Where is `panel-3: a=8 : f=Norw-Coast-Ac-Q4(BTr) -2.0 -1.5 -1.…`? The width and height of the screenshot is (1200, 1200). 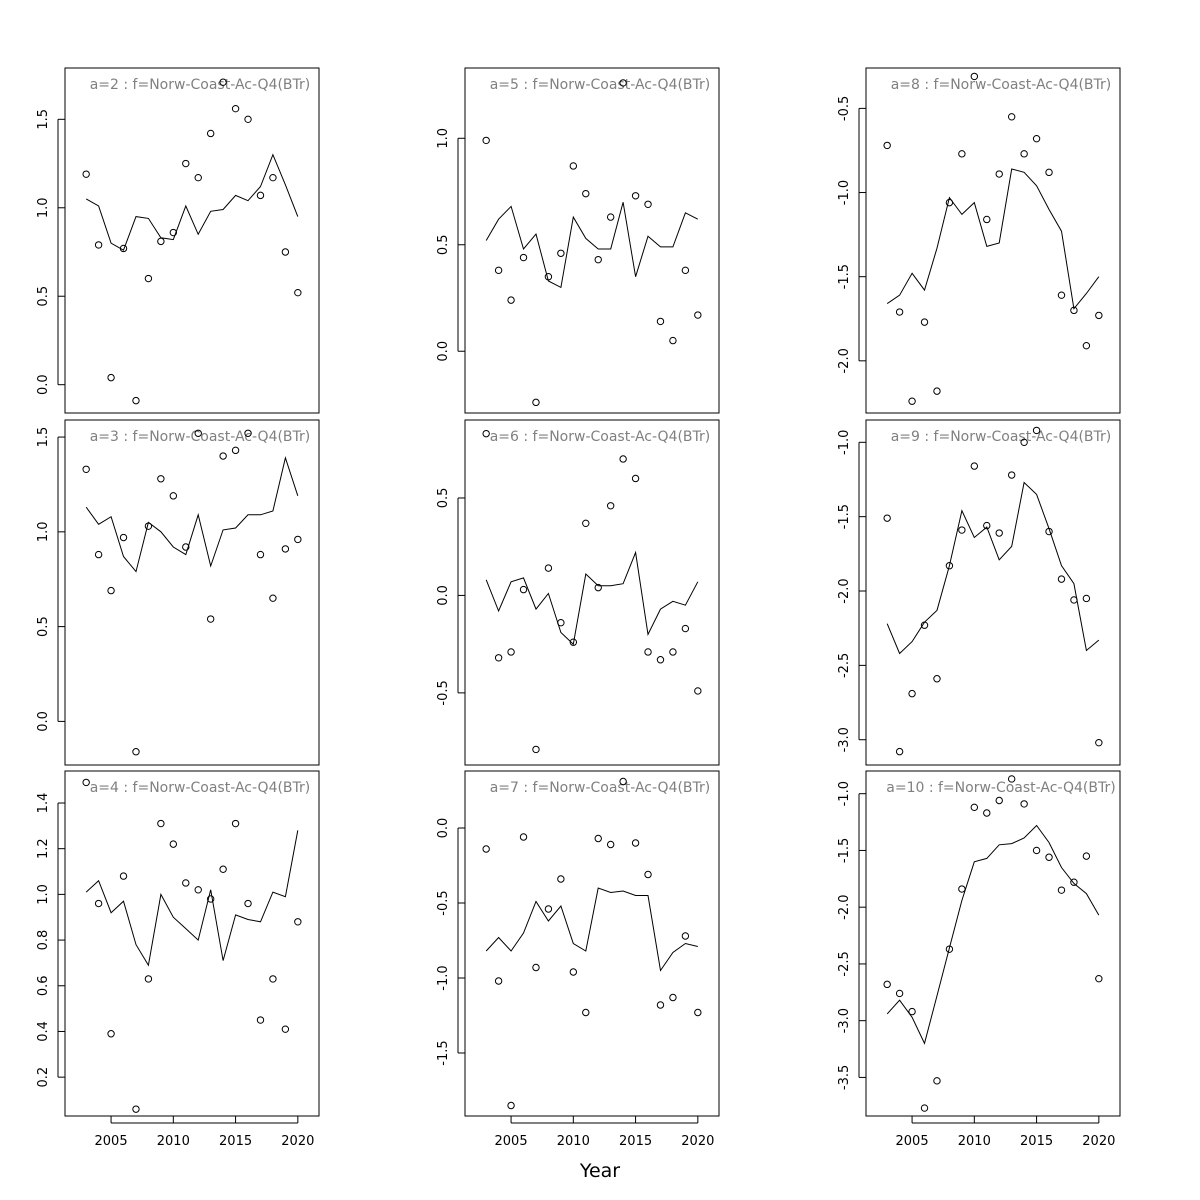
panel-3: a=8 : f=Norw-Coast-Ac-Q4(BTr) -2.0 -1.5 -1.… is located at coordinates (979, 240).